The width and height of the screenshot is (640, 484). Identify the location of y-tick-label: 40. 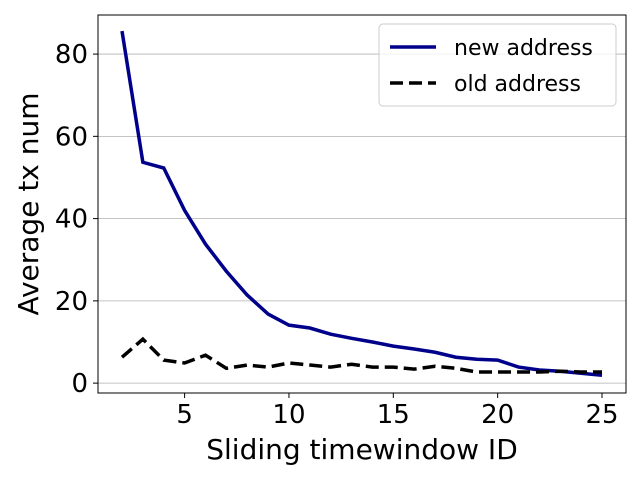
(71, 220).